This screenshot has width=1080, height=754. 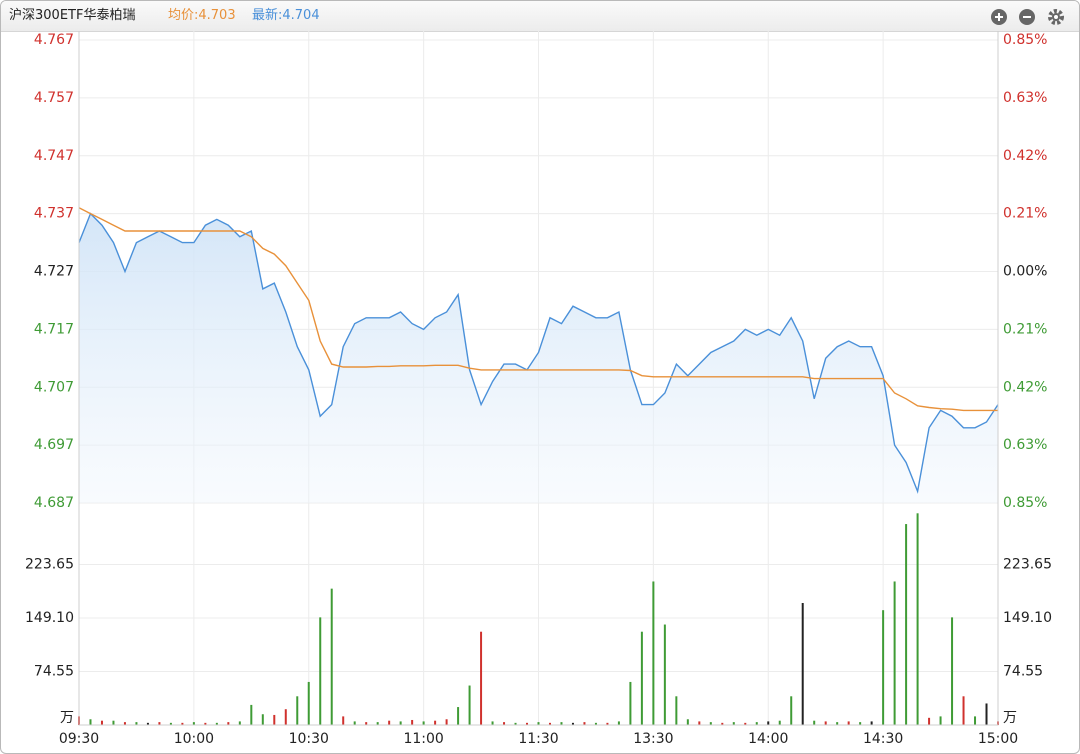 I want to click on y2-tick-label: 0.00%, so click(x=1025, y=272).